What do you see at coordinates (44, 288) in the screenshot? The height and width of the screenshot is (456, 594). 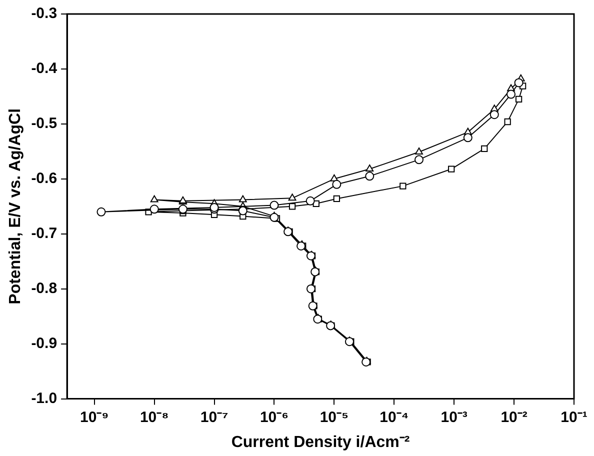 I see `y-tick-label: -0.8` at bounding box center [44, 288].